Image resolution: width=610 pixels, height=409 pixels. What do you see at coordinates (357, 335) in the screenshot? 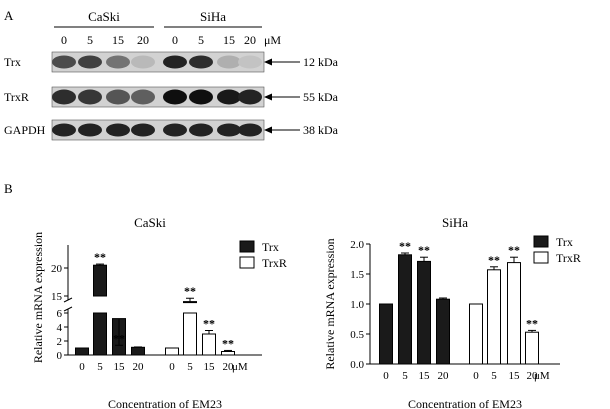
I see `y-tick-label: 0.5` at bounding box center [357, 335].